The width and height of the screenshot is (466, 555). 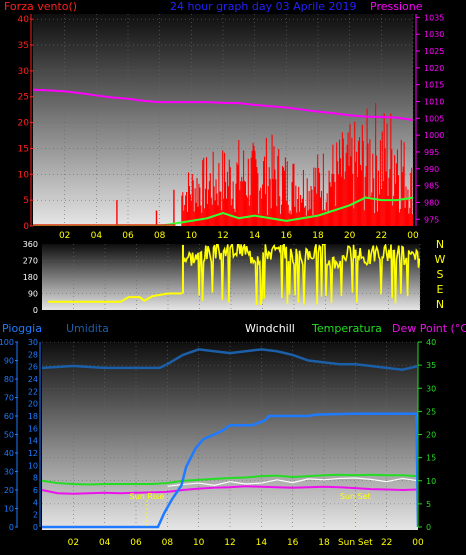 I want to click on temperature-line, so click(x=230, y=479).